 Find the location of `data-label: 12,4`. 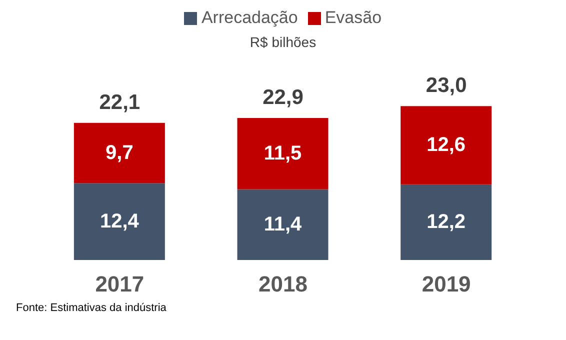

data-label: 12,4 is located at coordinates (120, 221).